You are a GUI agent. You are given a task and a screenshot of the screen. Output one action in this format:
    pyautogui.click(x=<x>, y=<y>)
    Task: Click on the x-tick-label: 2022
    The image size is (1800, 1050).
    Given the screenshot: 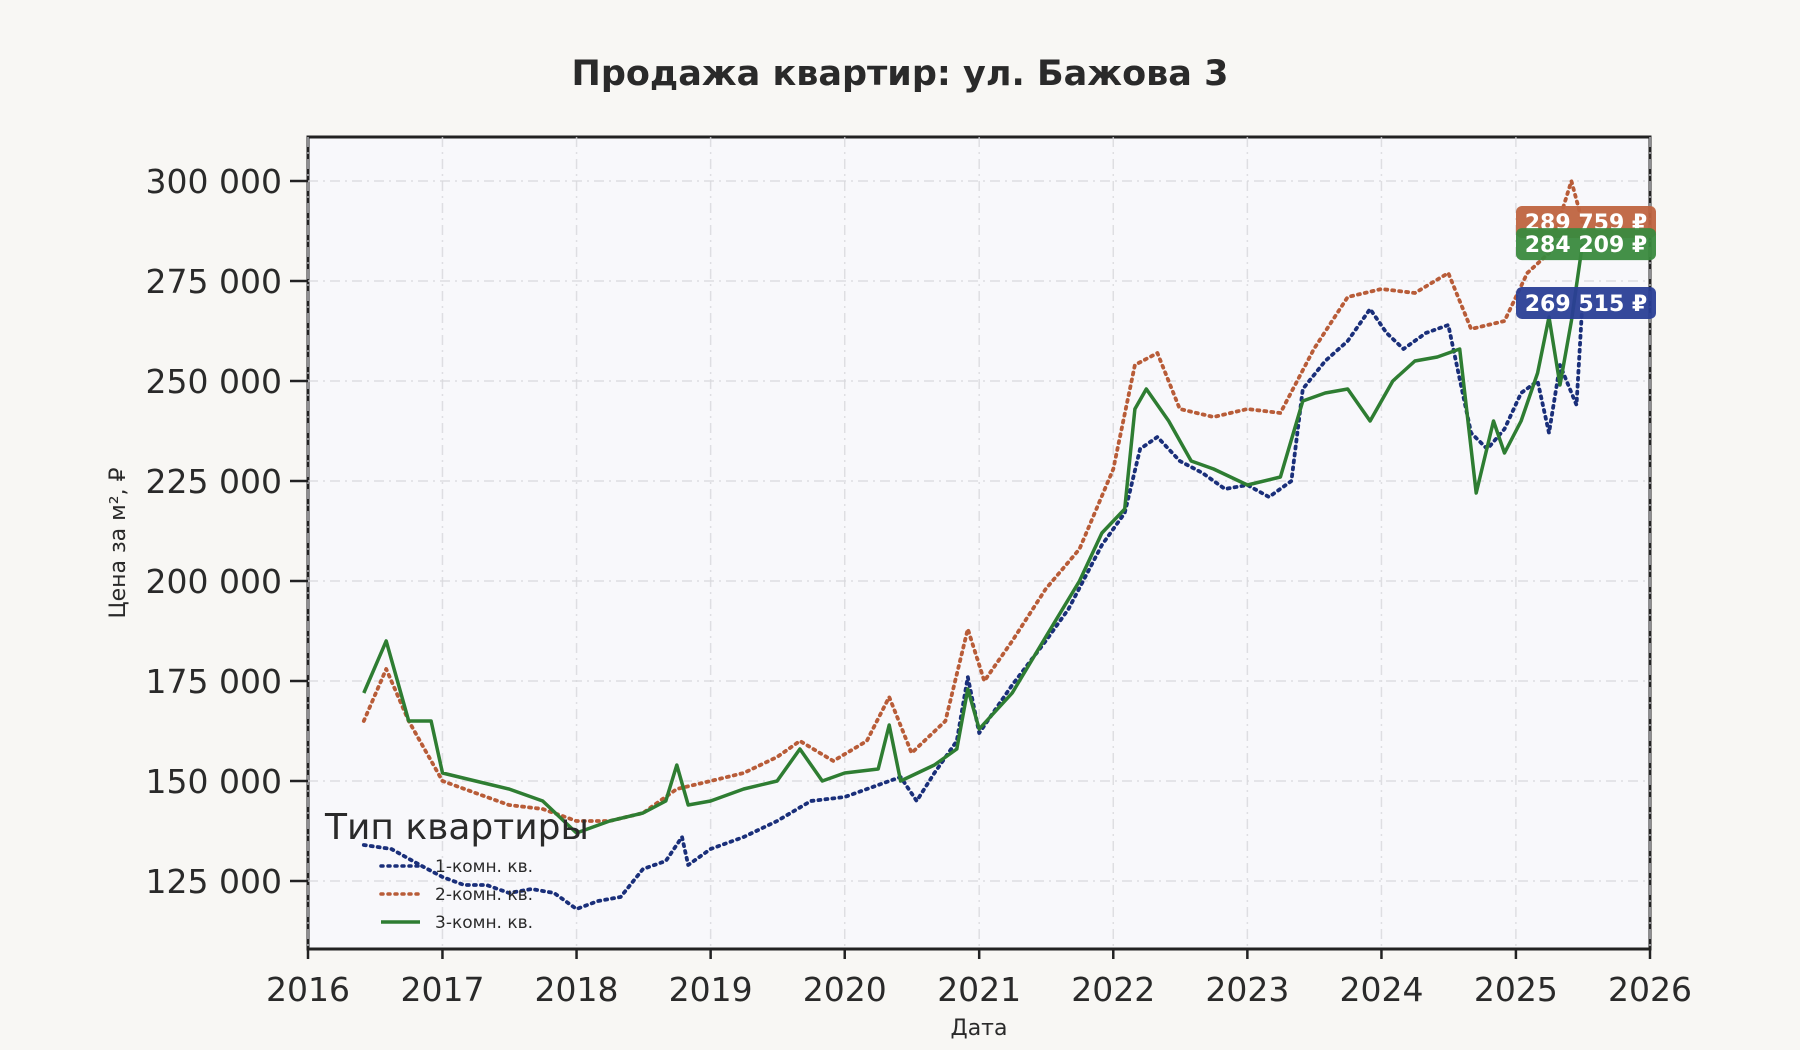 What is the action you would take?
    pyautogui.click(x=1113, y=989)
    